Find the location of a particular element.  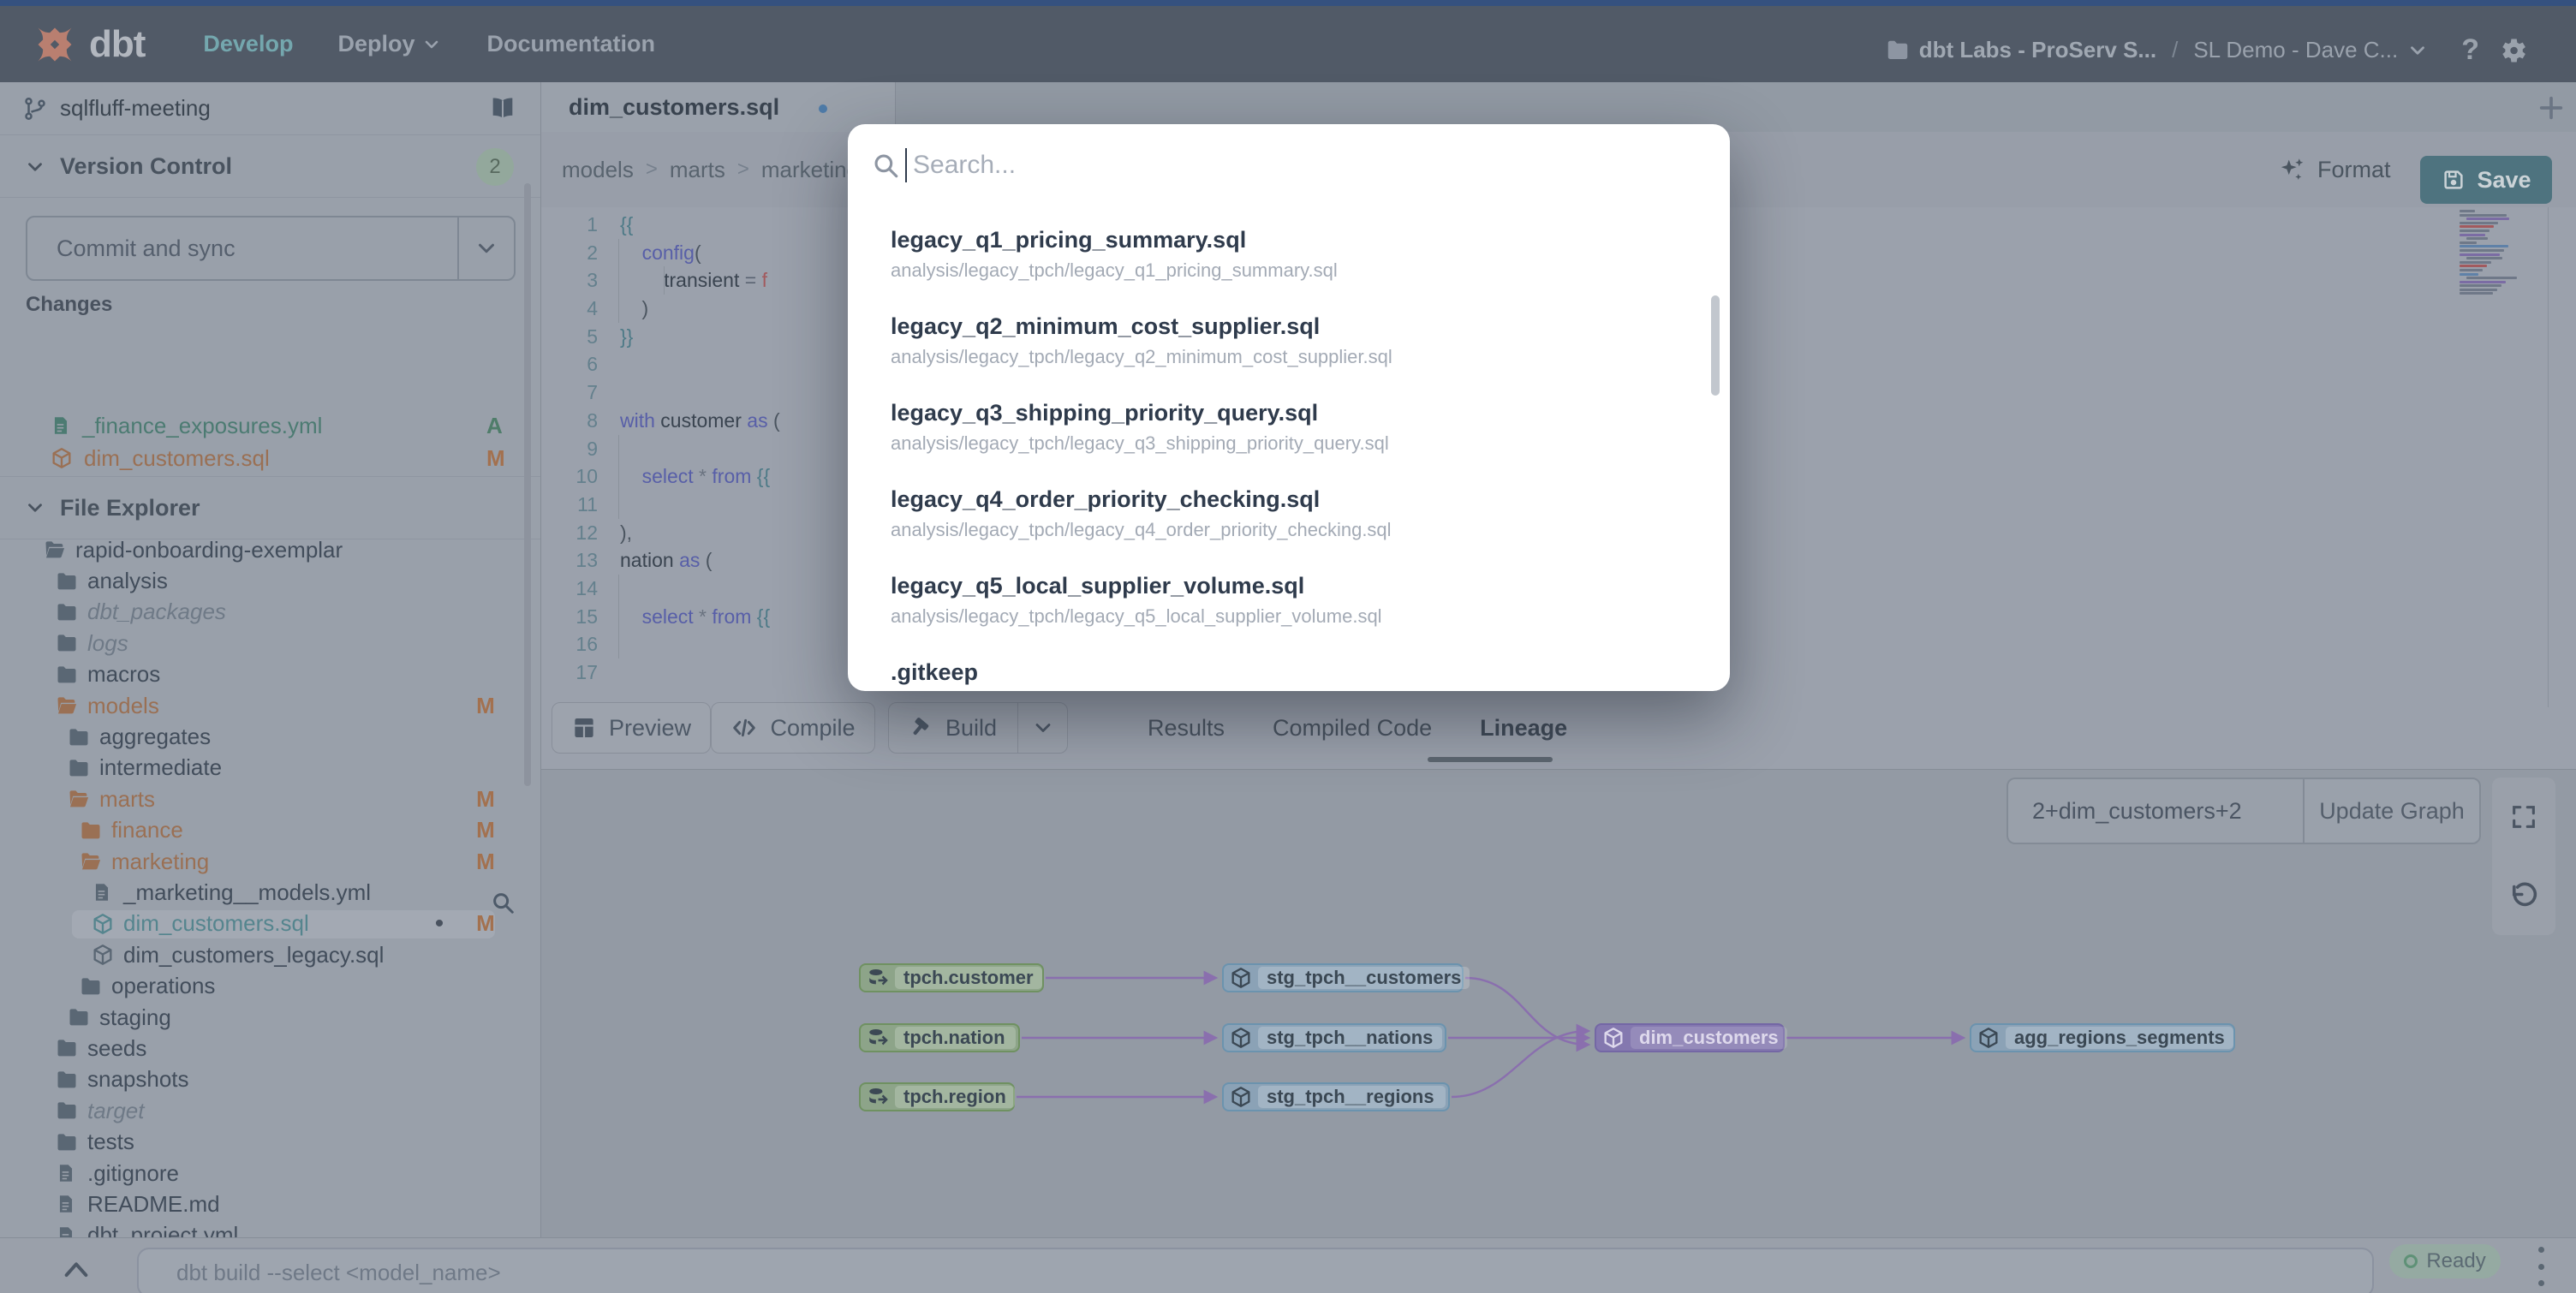

tree-item-analysis: analysis is located at coordinates (261, 580).